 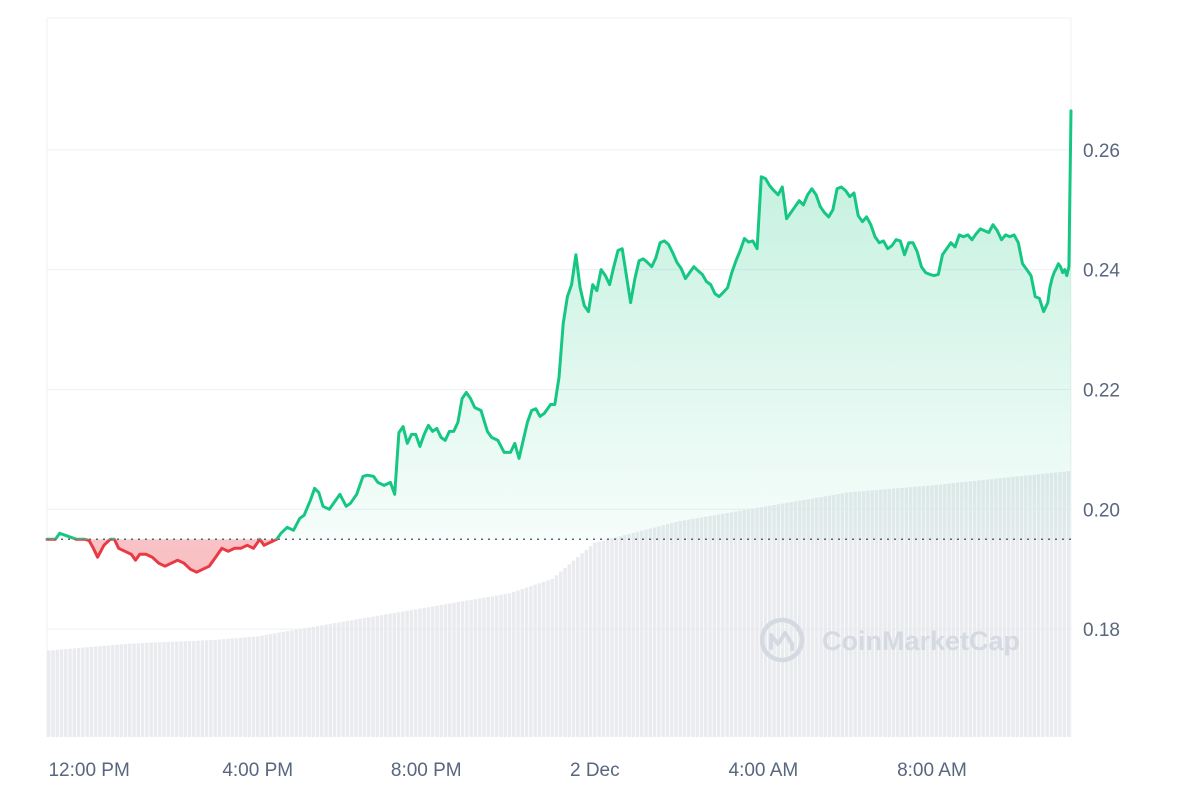 What do you see at coordinates (1101, 630) in the screenshot?
I see `y-tick-label: 0.18` at bounding box center [1101, 630].